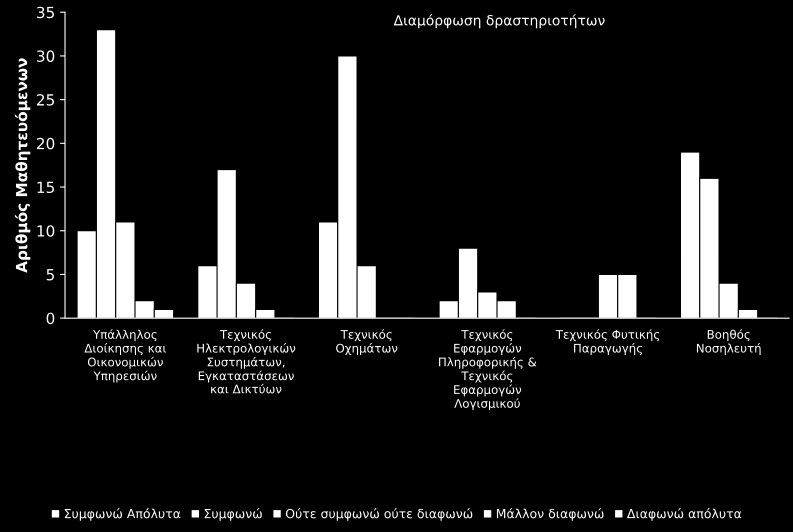  I want to click on y-tick-label: 0, so click(50, 318).